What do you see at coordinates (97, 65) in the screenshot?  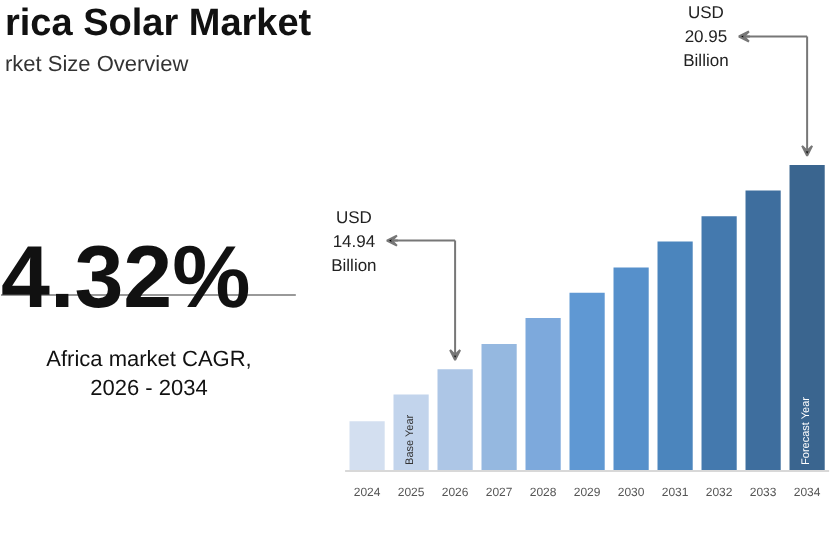 I see `text: rket Size Overview` at bounding box center [97, 65].